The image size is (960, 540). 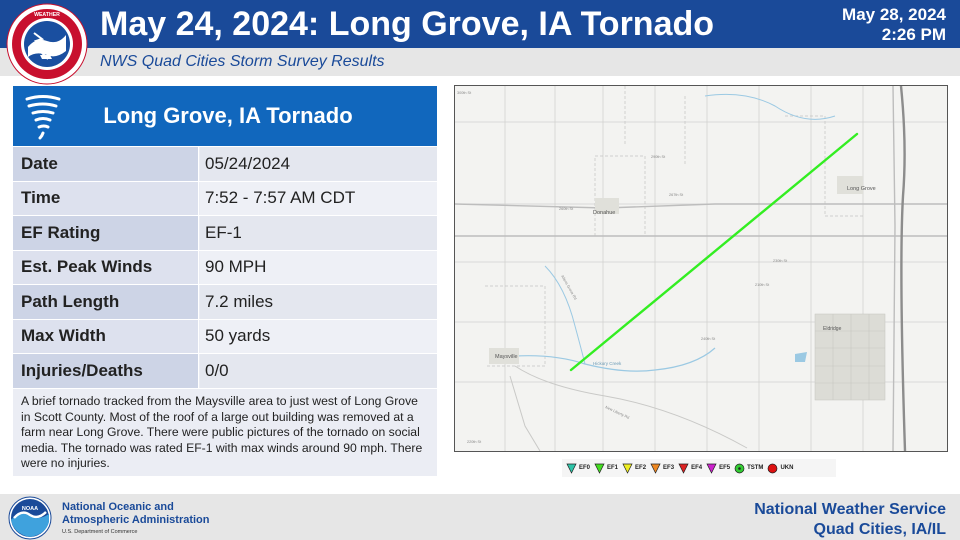 What do you see at coordinates (106, 198) in the screenshot?
I see `row-label: Time` at bounding box center [106, 198].